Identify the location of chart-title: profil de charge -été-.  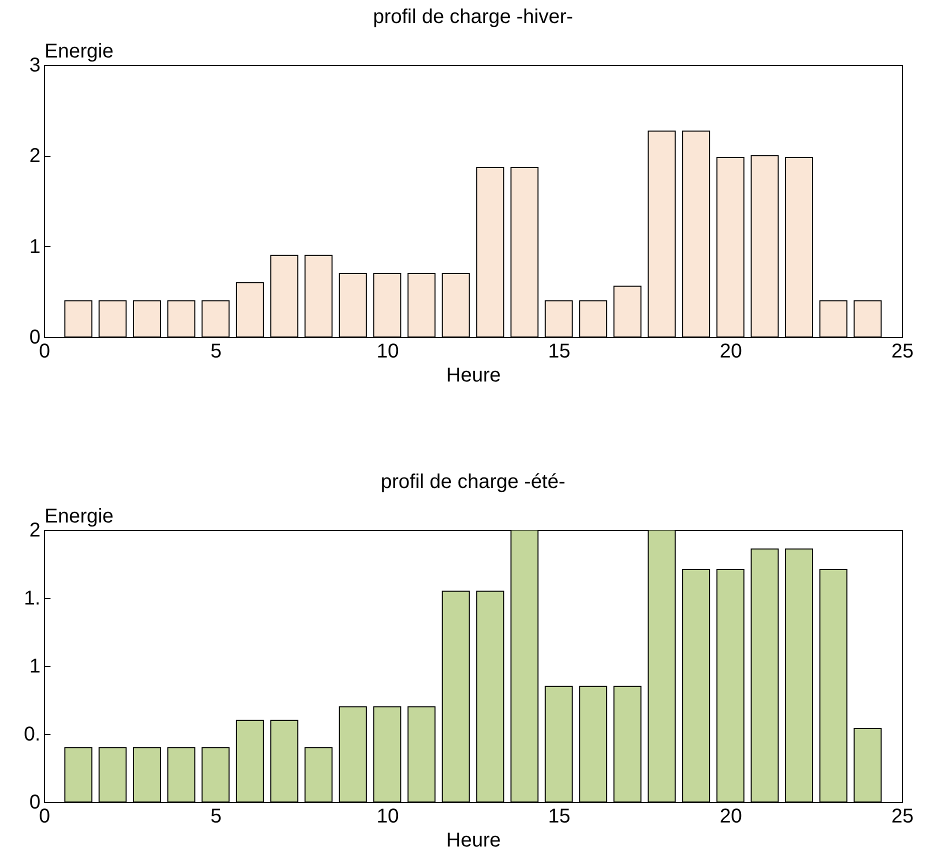
(473, 482).